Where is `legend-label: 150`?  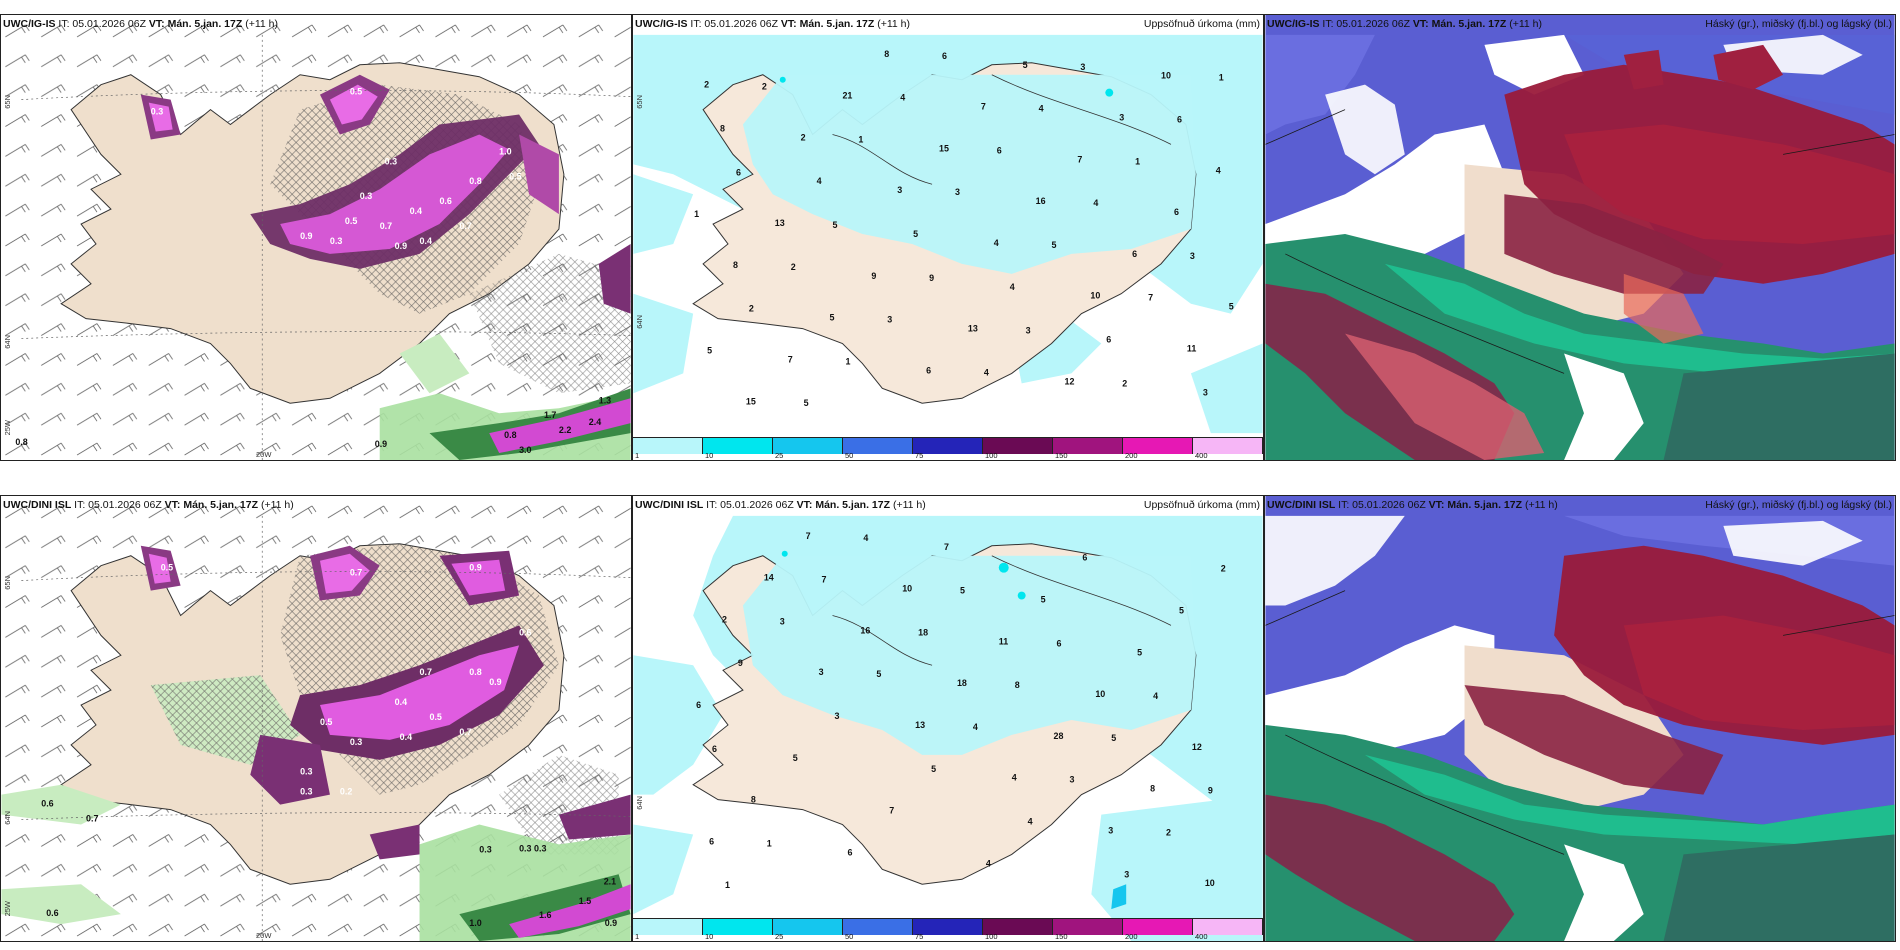 legend-label: 150 is located at coordinates (1061, 936).